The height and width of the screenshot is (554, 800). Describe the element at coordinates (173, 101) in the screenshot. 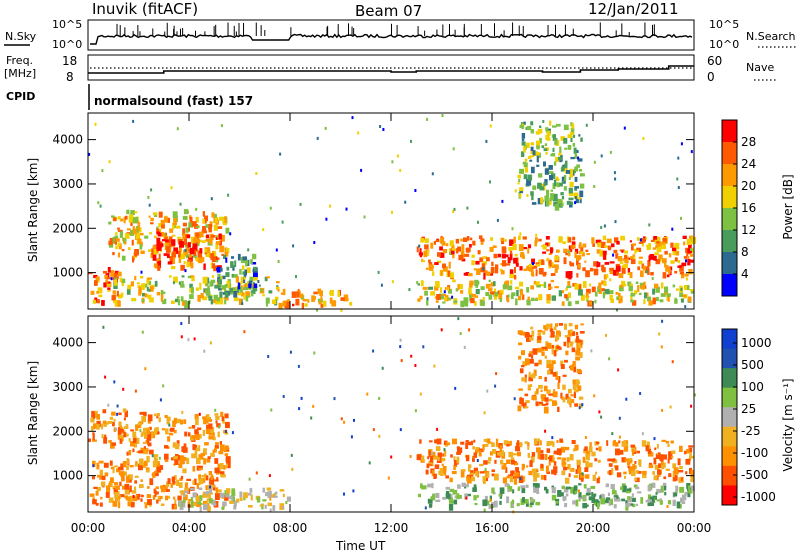

I see `cpid-text: normalsound (fast) 157` at that location.